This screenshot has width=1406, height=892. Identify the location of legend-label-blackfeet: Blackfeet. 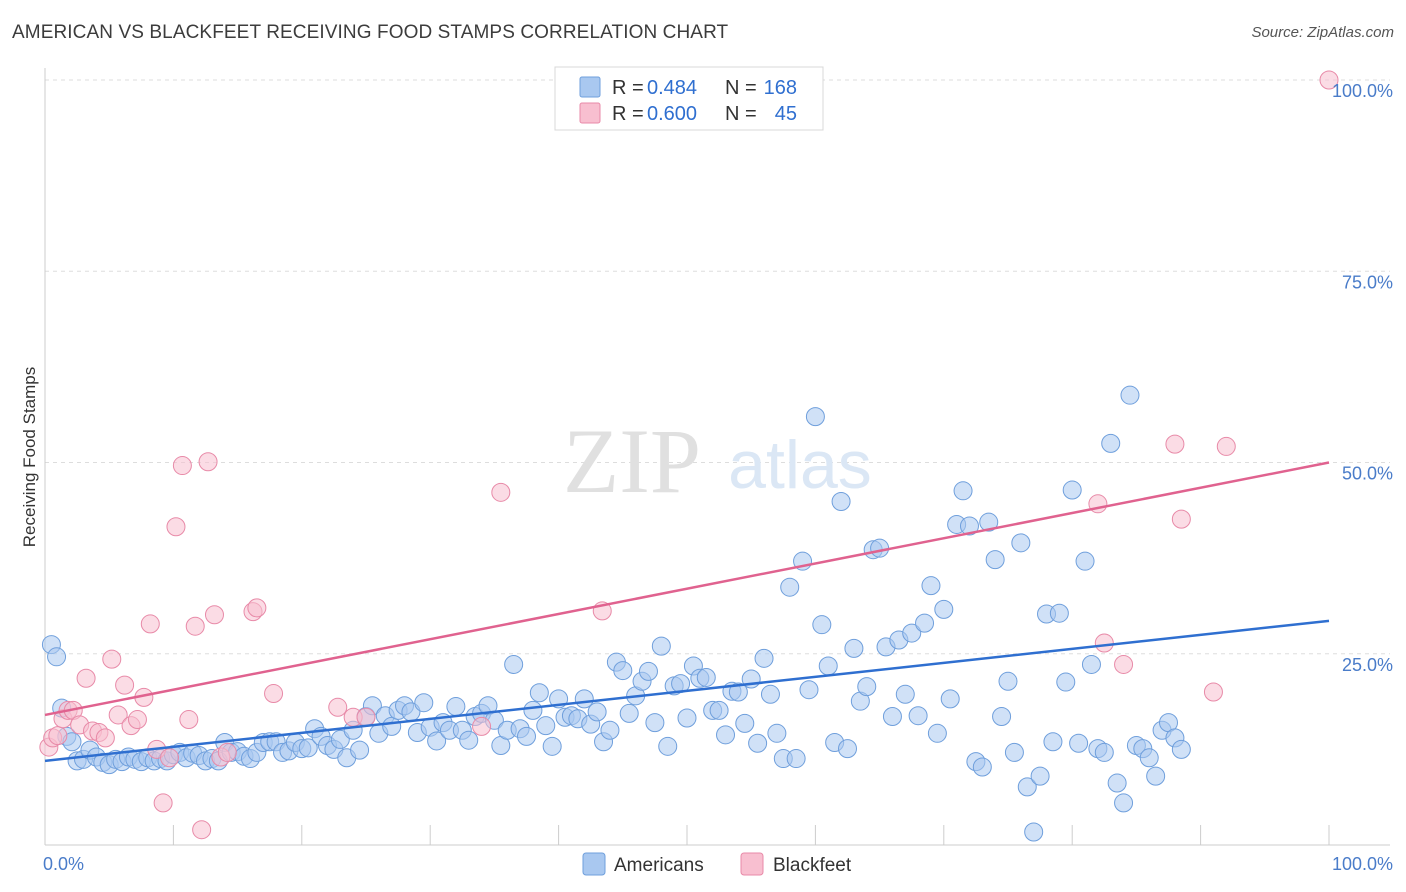
(812, 865).